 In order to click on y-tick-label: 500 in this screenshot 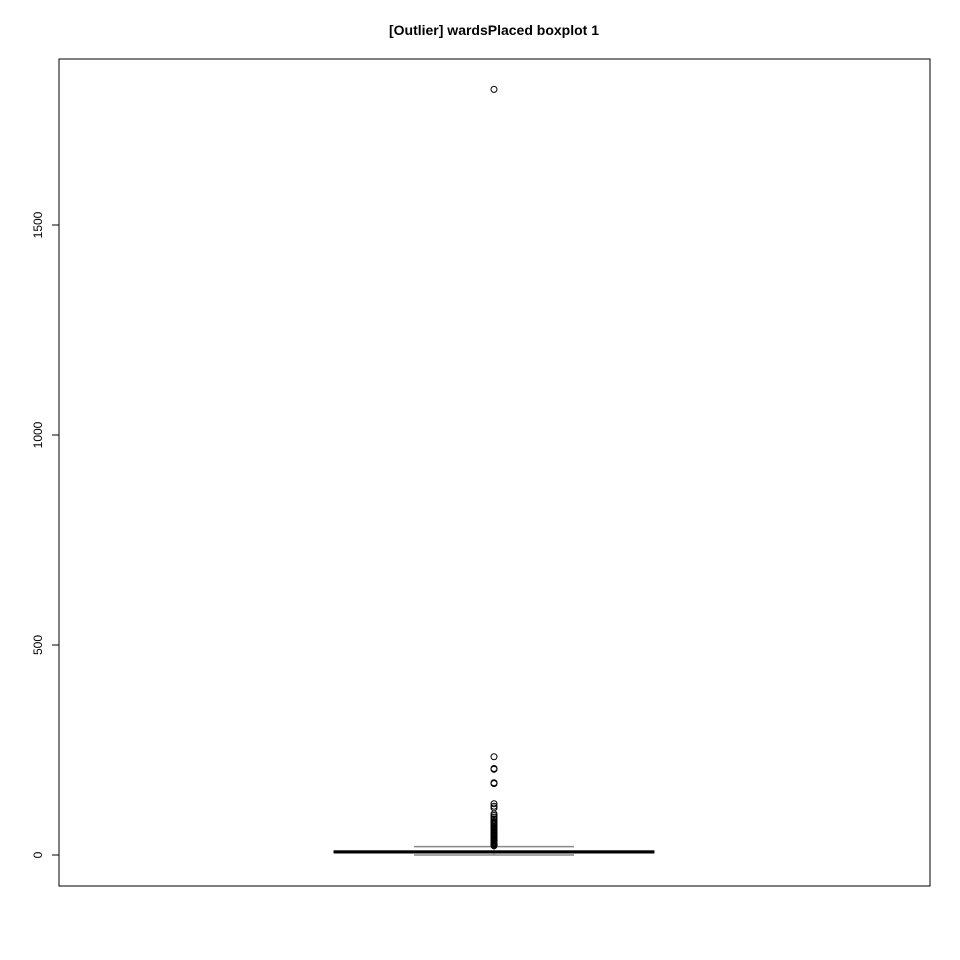, I will do `click(38, 645)`.